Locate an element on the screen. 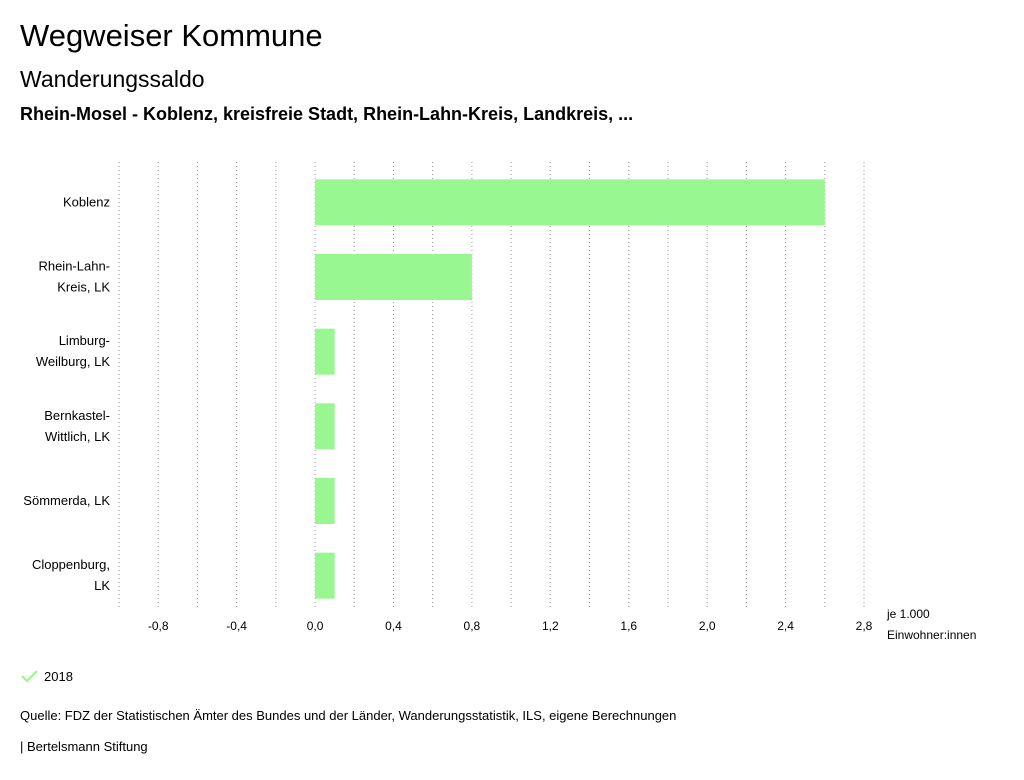  x-unit-label: Einwohner:innen is located at coordinates (931, 635).